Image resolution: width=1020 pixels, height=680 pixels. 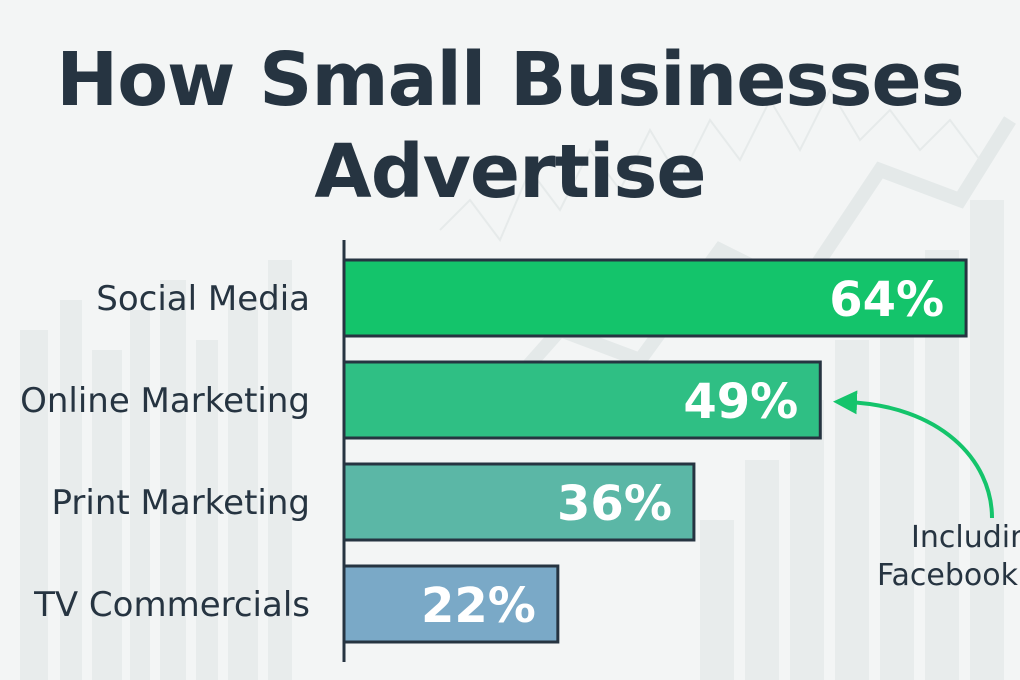 I want to click on value-label: 64%, so click(x=886, y=300).